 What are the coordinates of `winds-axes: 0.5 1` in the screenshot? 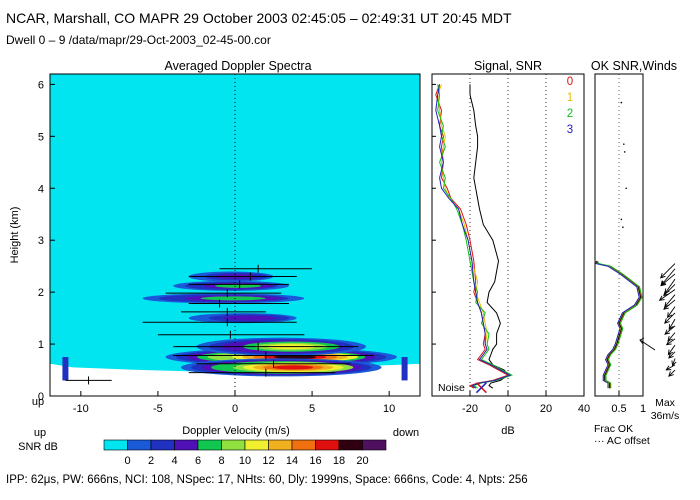 It's located at (628, 244).